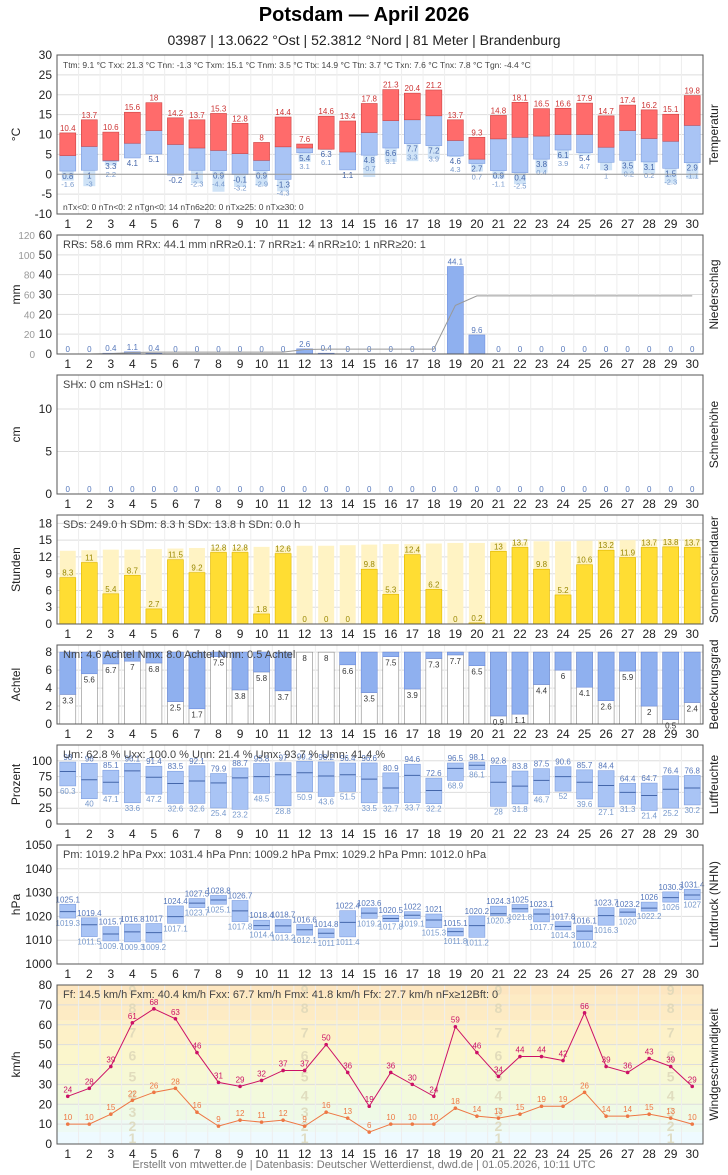 The height and width of the screenshot is (1175, 728). Describe the element at coordinates (649, 1052) in the screenshot. I see `gust-label: 43` at that location.